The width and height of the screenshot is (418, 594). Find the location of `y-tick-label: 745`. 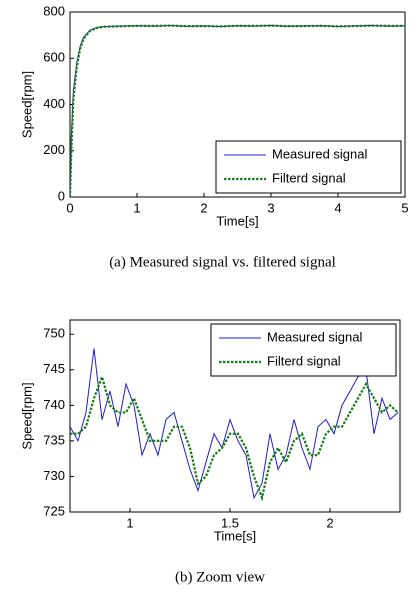

y-tick-label: 745 is located at coordinates (54, 368).